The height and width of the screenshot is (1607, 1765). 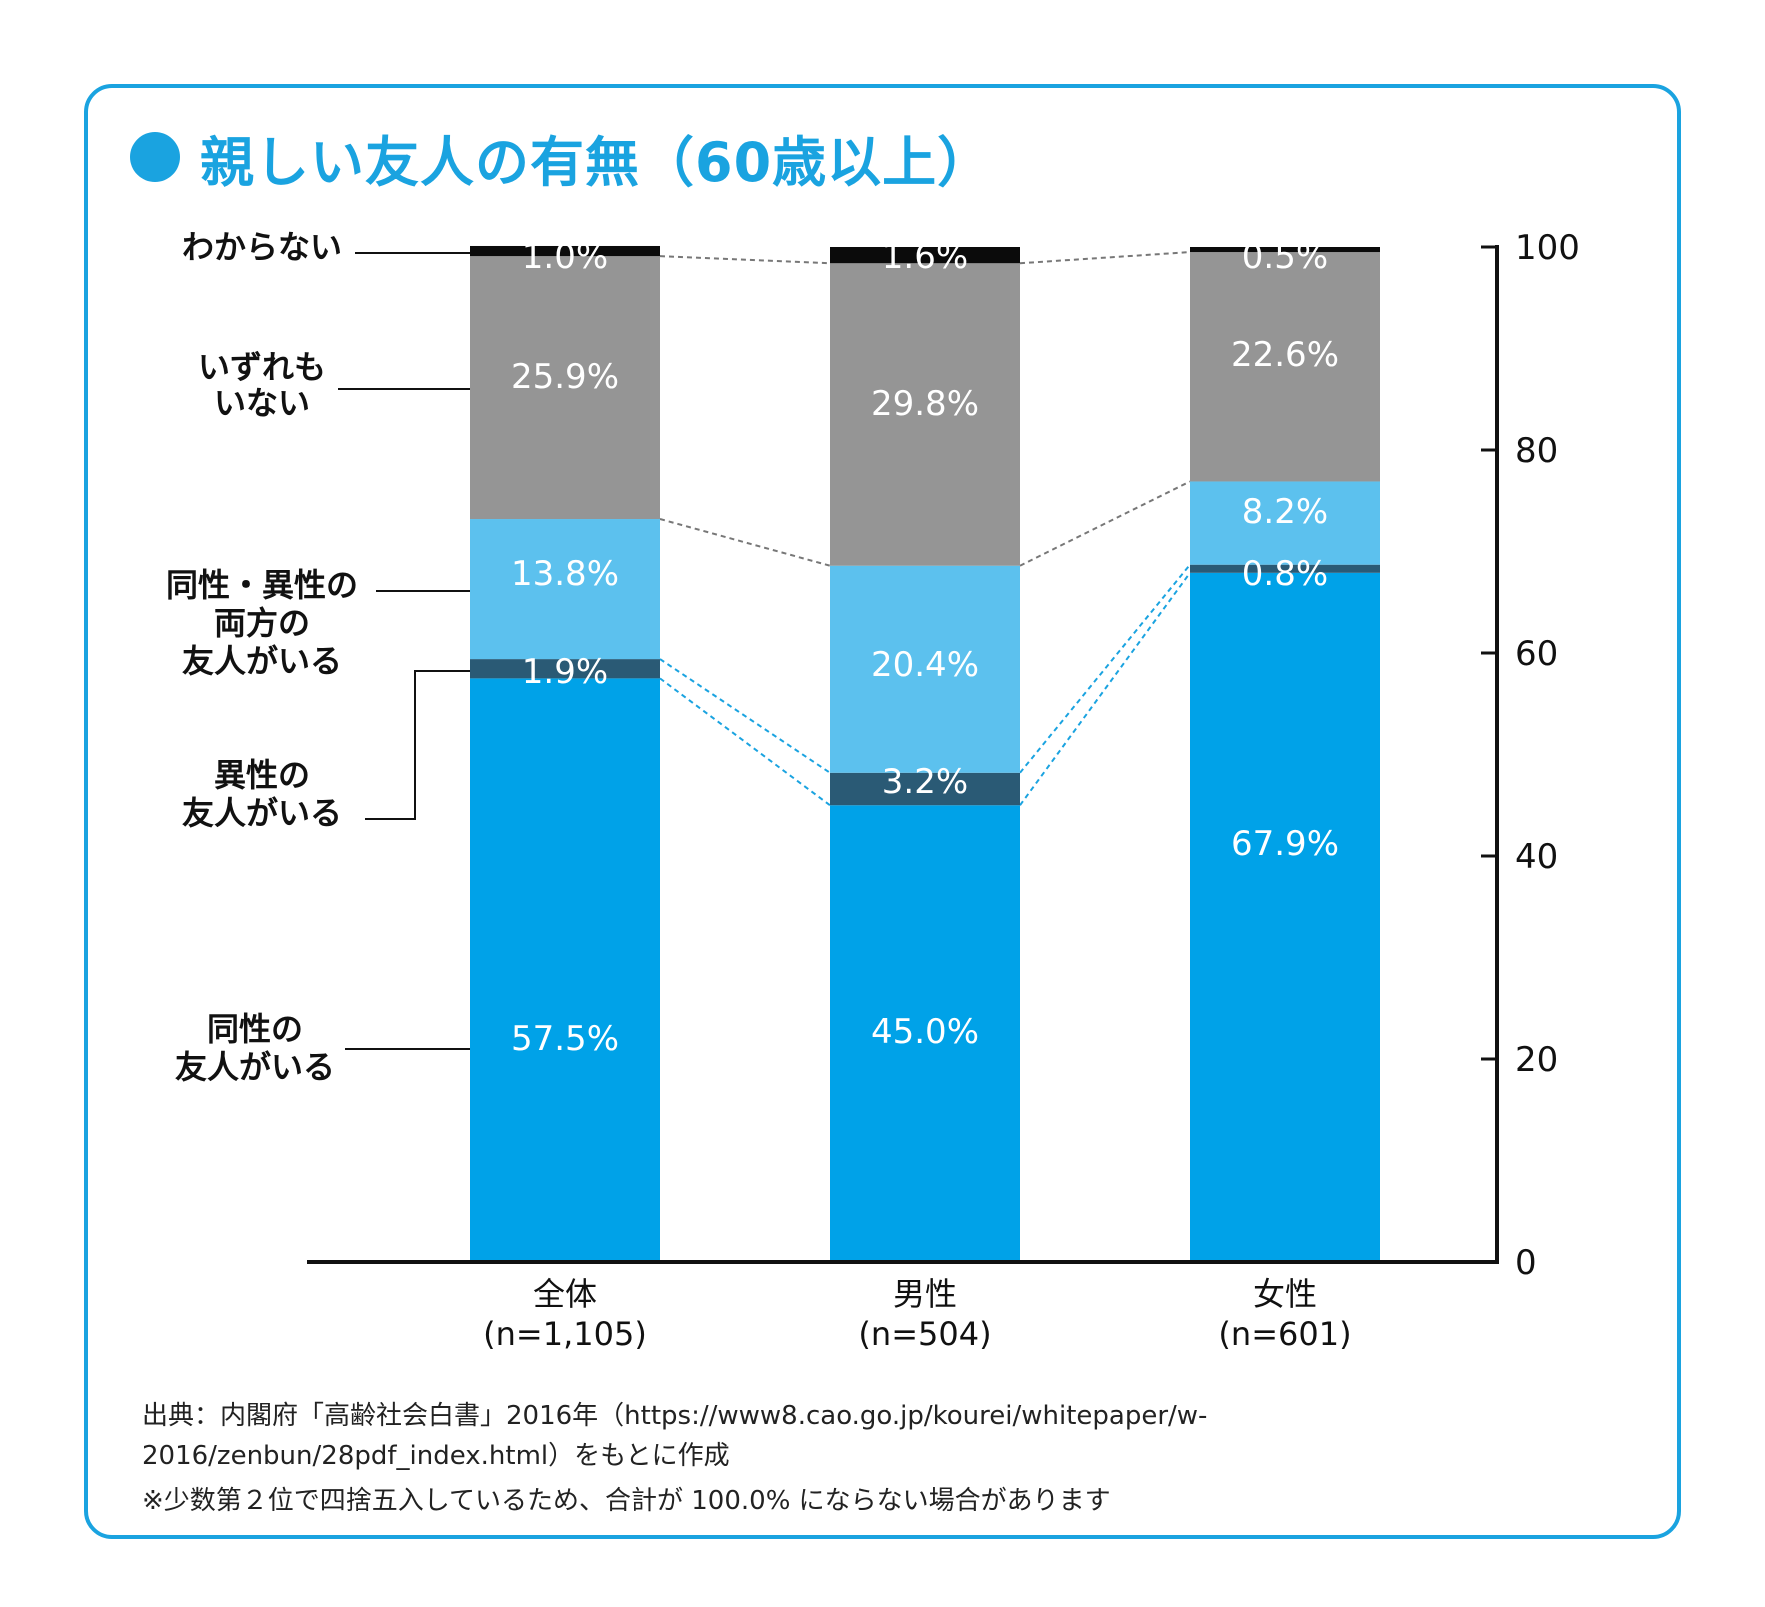 What do you see at coordinates (262, 247) in the screenshot?
I see `legend-label: わからない` at bounding box center [262, 247].